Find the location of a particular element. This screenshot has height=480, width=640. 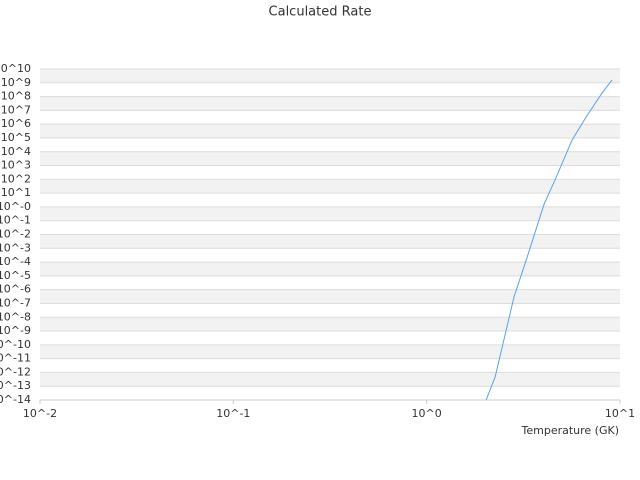

y-tick-label: 10^1 is located at coordinates (16, 192).